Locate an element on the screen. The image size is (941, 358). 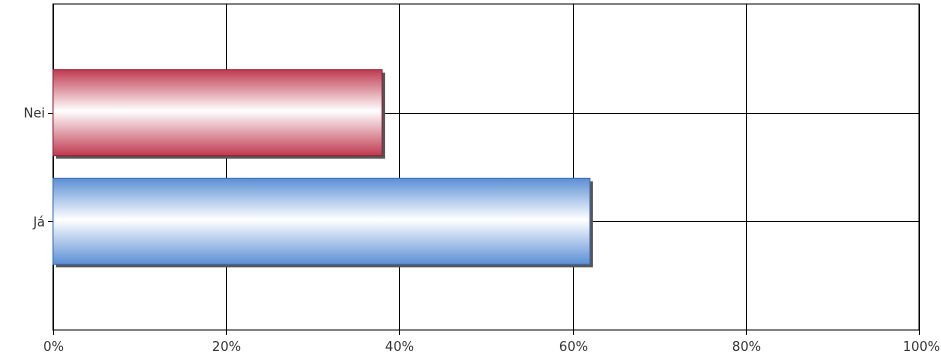
y-tick-label: Já is located at coordinates (38, 222).